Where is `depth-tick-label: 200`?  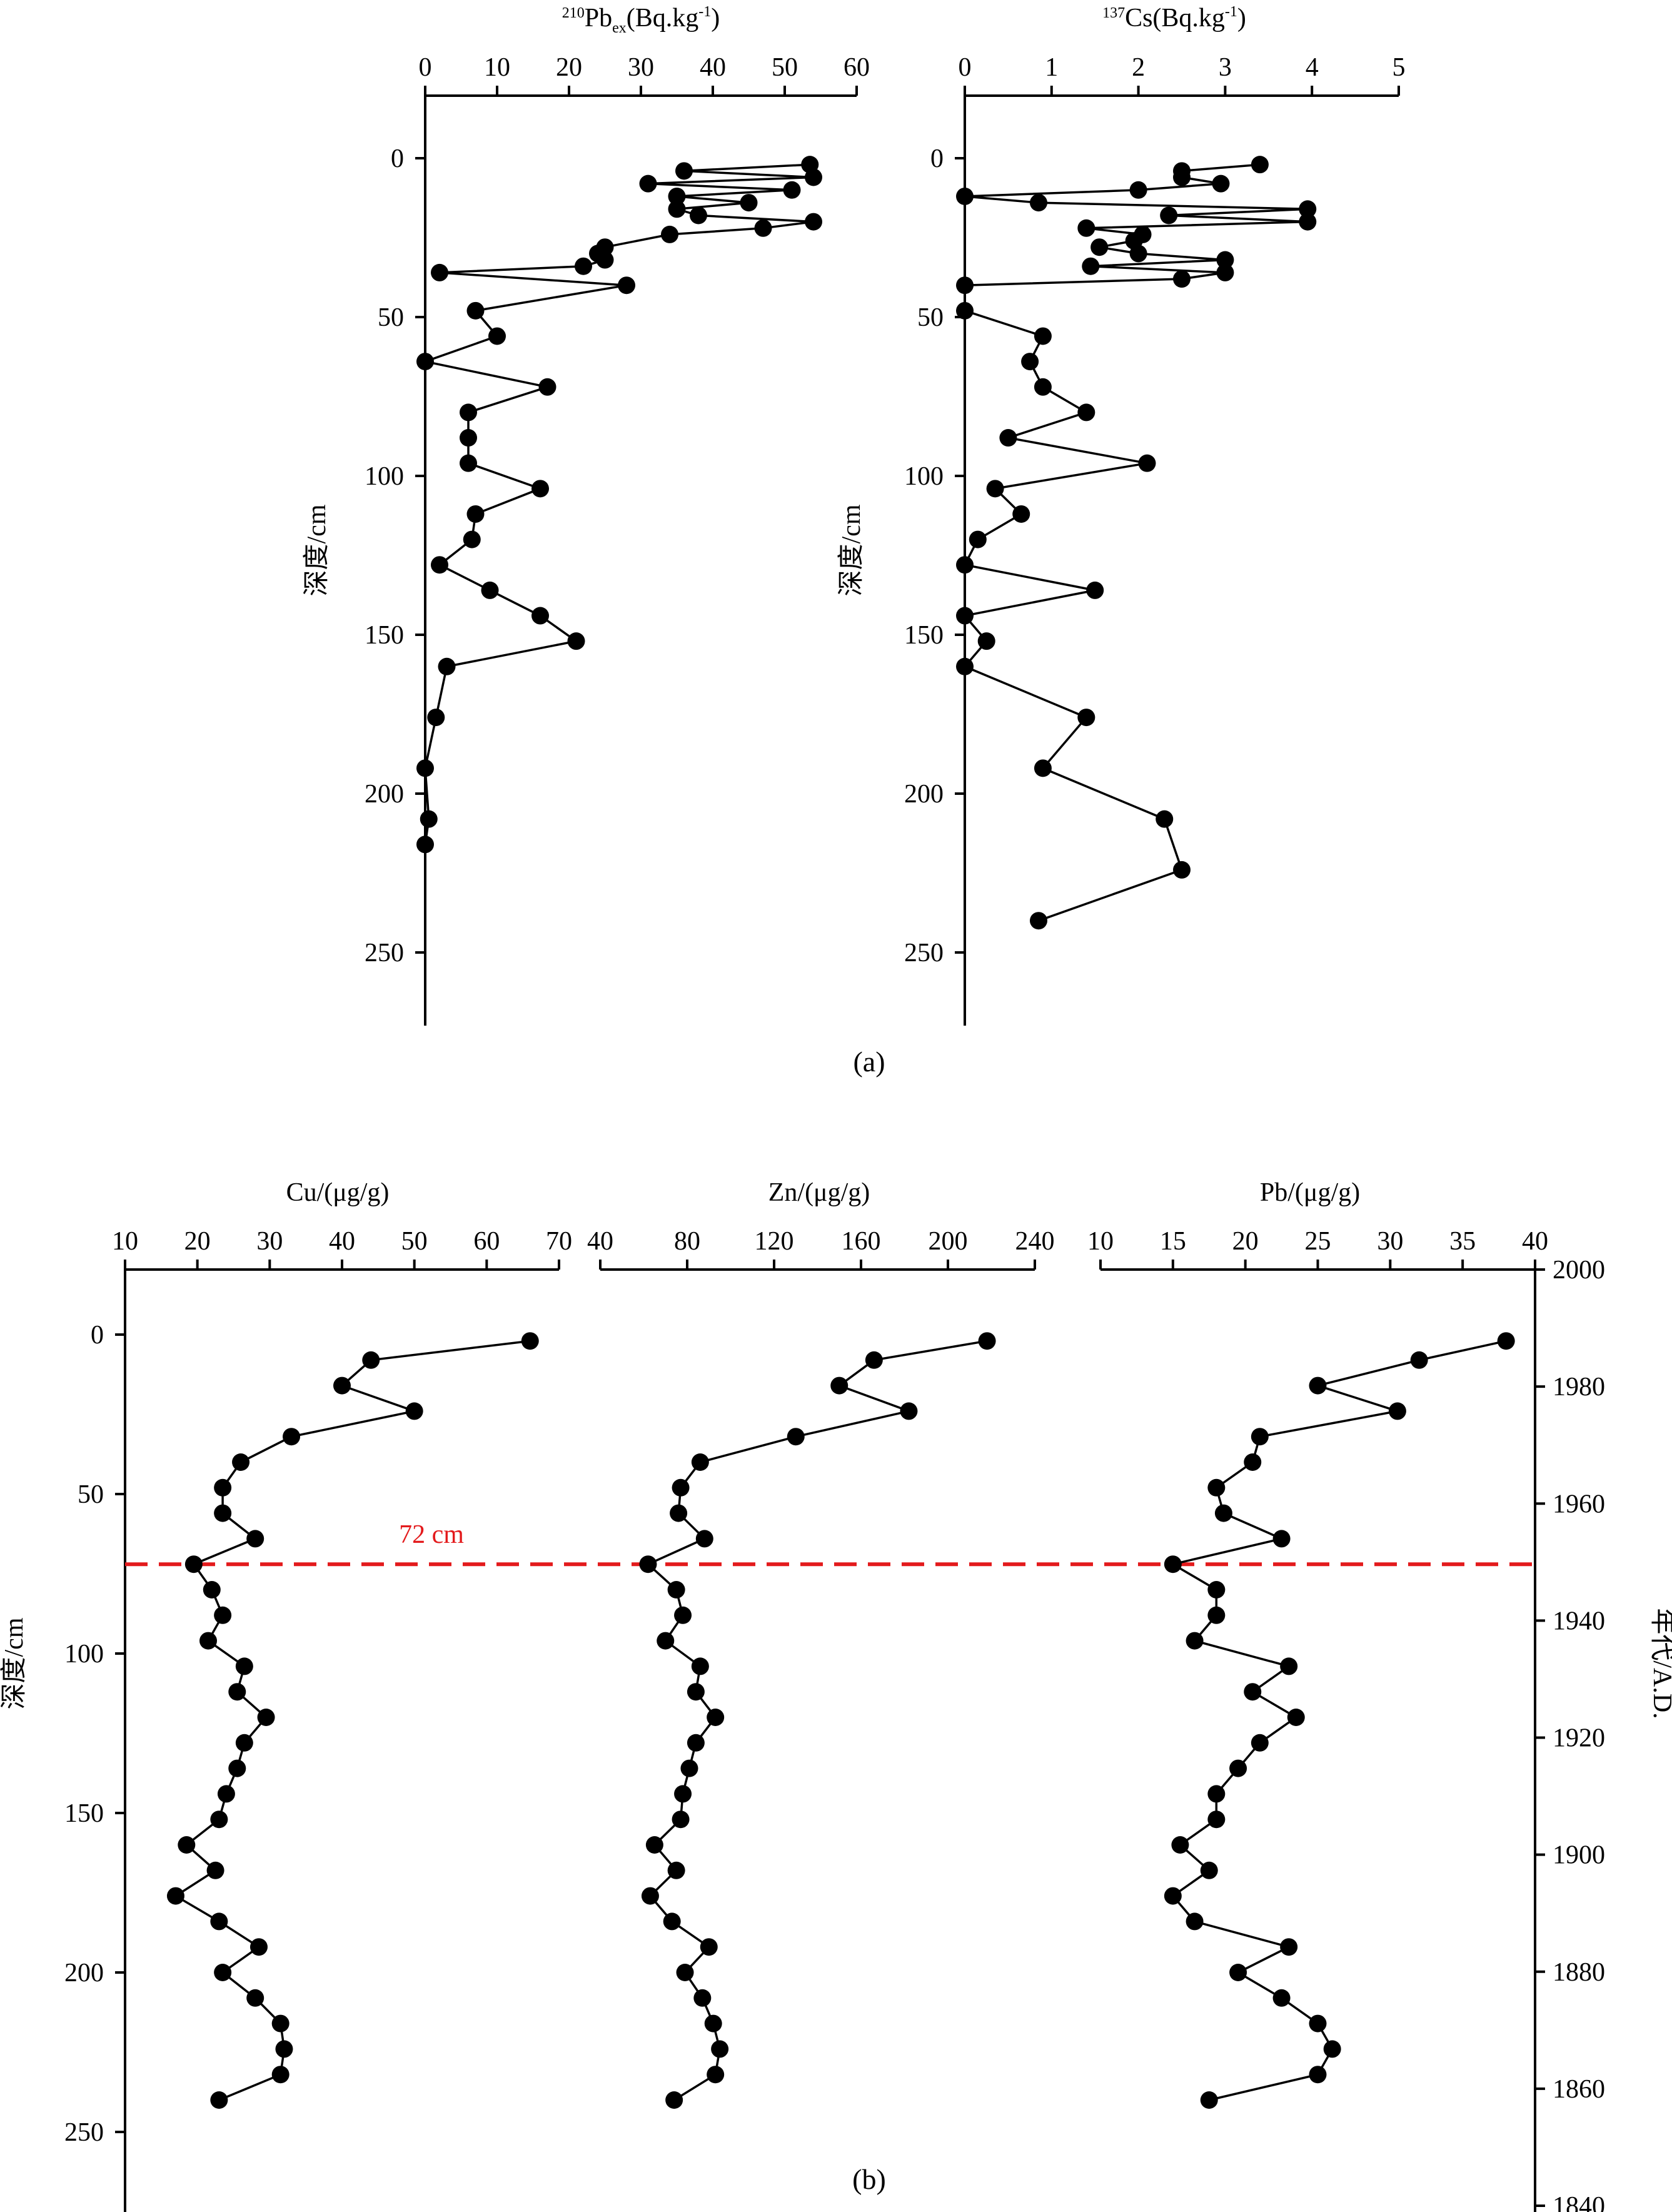 depth-tick-label: 200 is located at coordinates (924, 794).